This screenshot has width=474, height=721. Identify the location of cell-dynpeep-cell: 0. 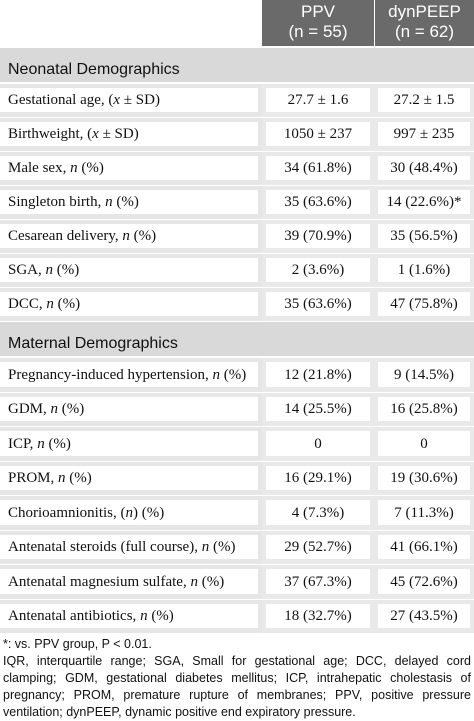
(424, 444).